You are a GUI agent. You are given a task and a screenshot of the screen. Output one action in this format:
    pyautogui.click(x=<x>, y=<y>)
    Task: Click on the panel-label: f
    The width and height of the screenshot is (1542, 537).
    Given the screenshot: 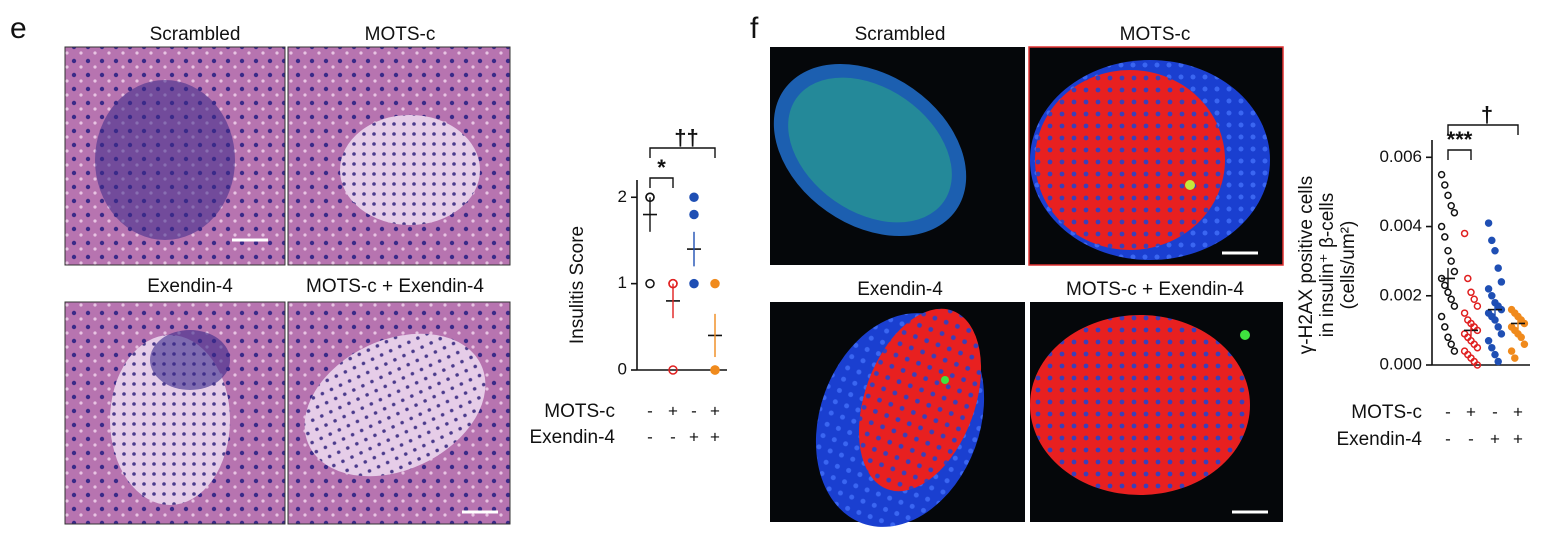 What is the action you would take?
    pyautogui.click(x=754, y=28)
    